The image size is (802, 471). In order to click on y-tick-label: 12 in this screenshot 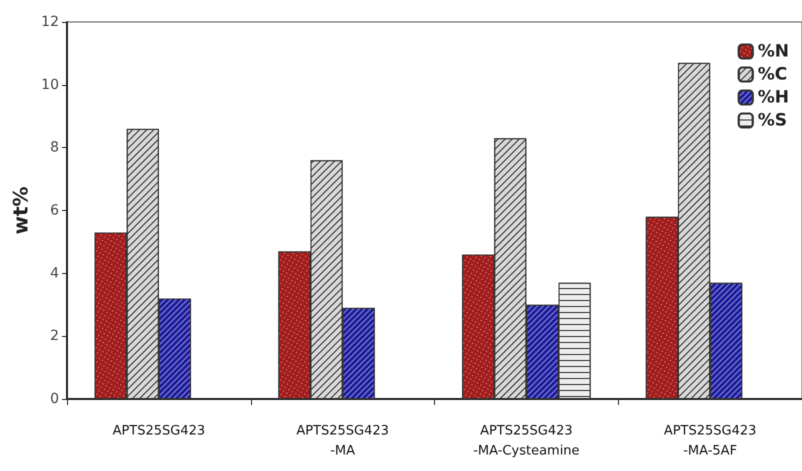, I will do `click(50, 22)`.